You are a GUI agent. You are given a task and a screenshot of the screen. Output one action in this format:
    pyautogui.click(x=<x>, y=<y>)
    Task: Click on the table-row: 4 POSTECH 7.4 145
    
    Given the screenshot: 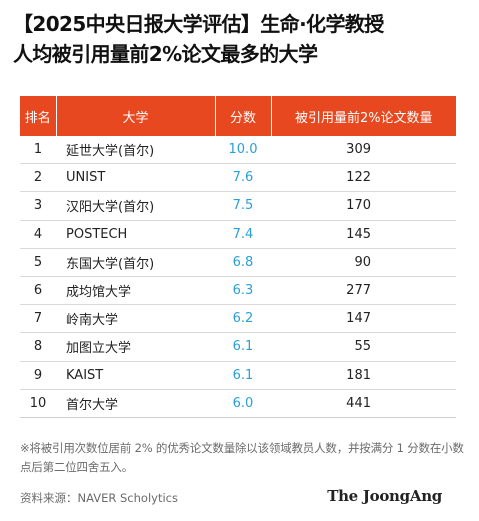 What is the action you would take?
    pyautogui.click(x=238, y=234)
    